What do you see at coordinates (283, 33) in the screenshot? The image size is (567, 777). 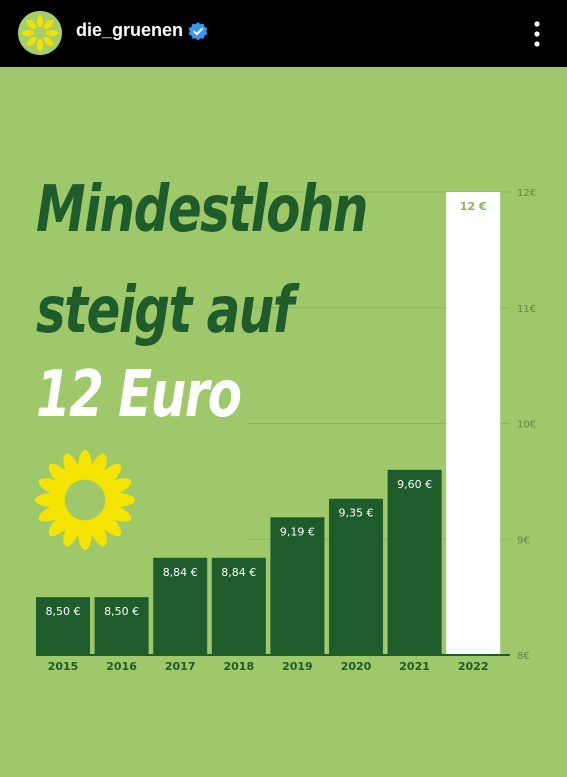 I see `post-header: die_gruenen` at bounding box center [283, 33].